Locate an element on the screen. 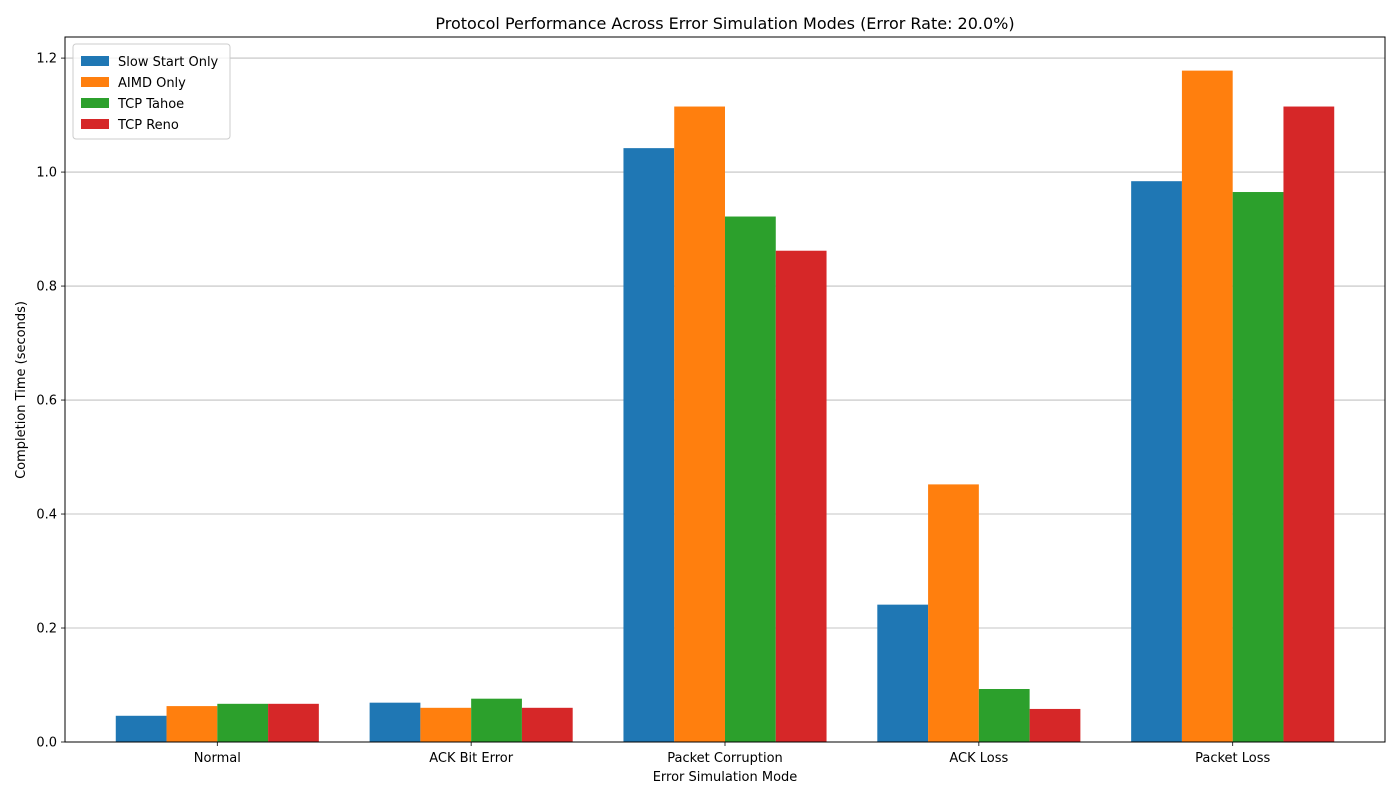 Image resolution: width=1400 pixels, height=805 pixels. legend-label: TCP Tahoe is located at coordinates (150, 104).